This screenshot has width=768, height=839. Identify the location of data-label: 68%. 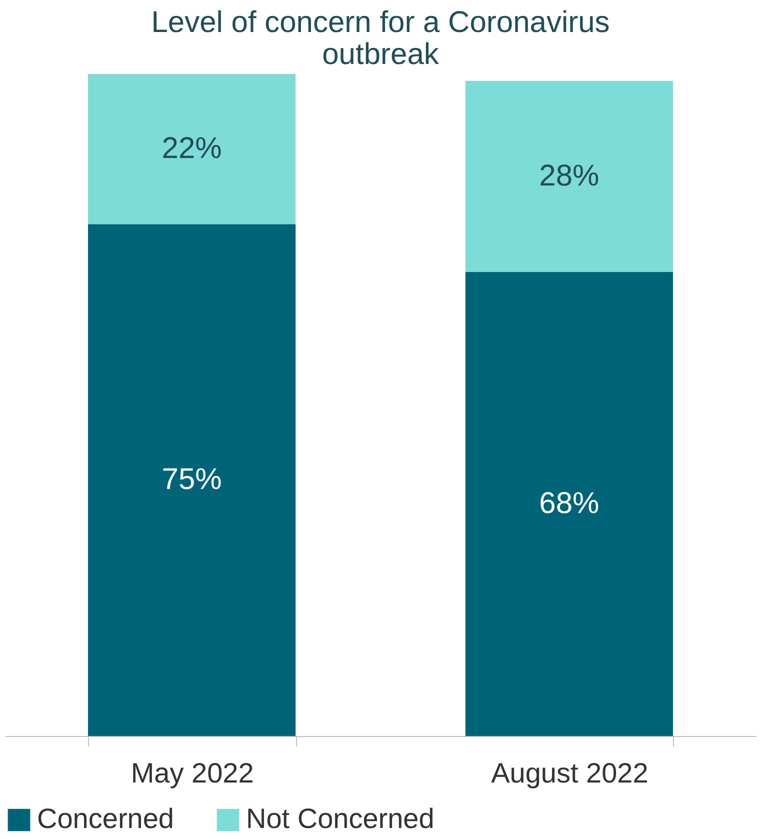
(569, 503).